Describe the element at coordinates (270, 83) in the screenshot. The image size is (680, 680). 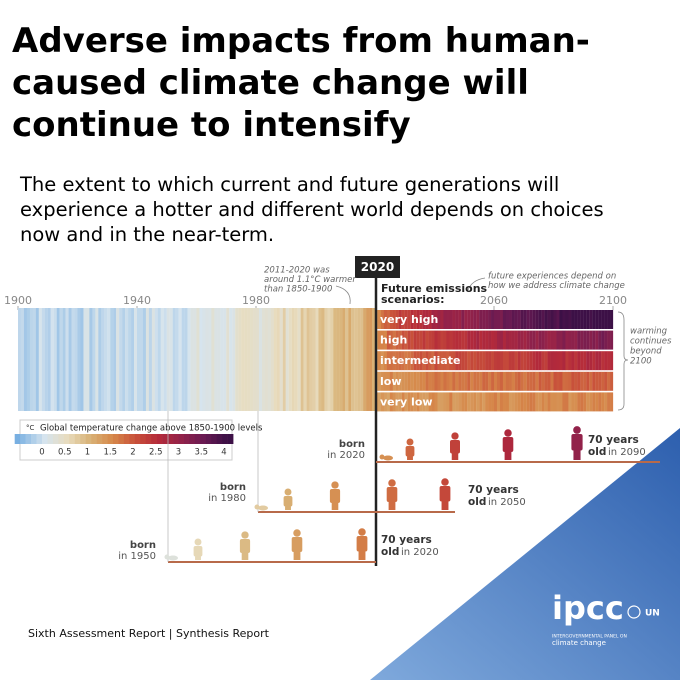
I see `title: caused climate change will` at that location.